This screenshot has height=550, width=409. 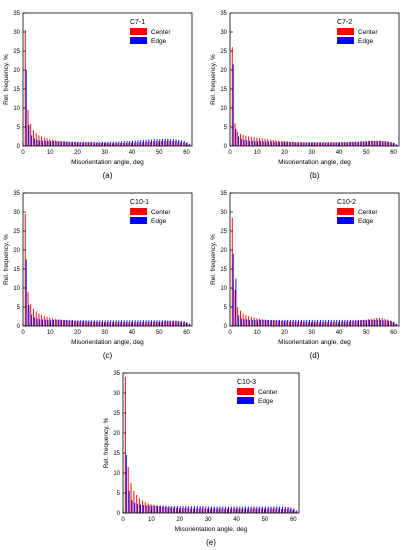 I want to click on plot-frame, so click(x=107, y=259).